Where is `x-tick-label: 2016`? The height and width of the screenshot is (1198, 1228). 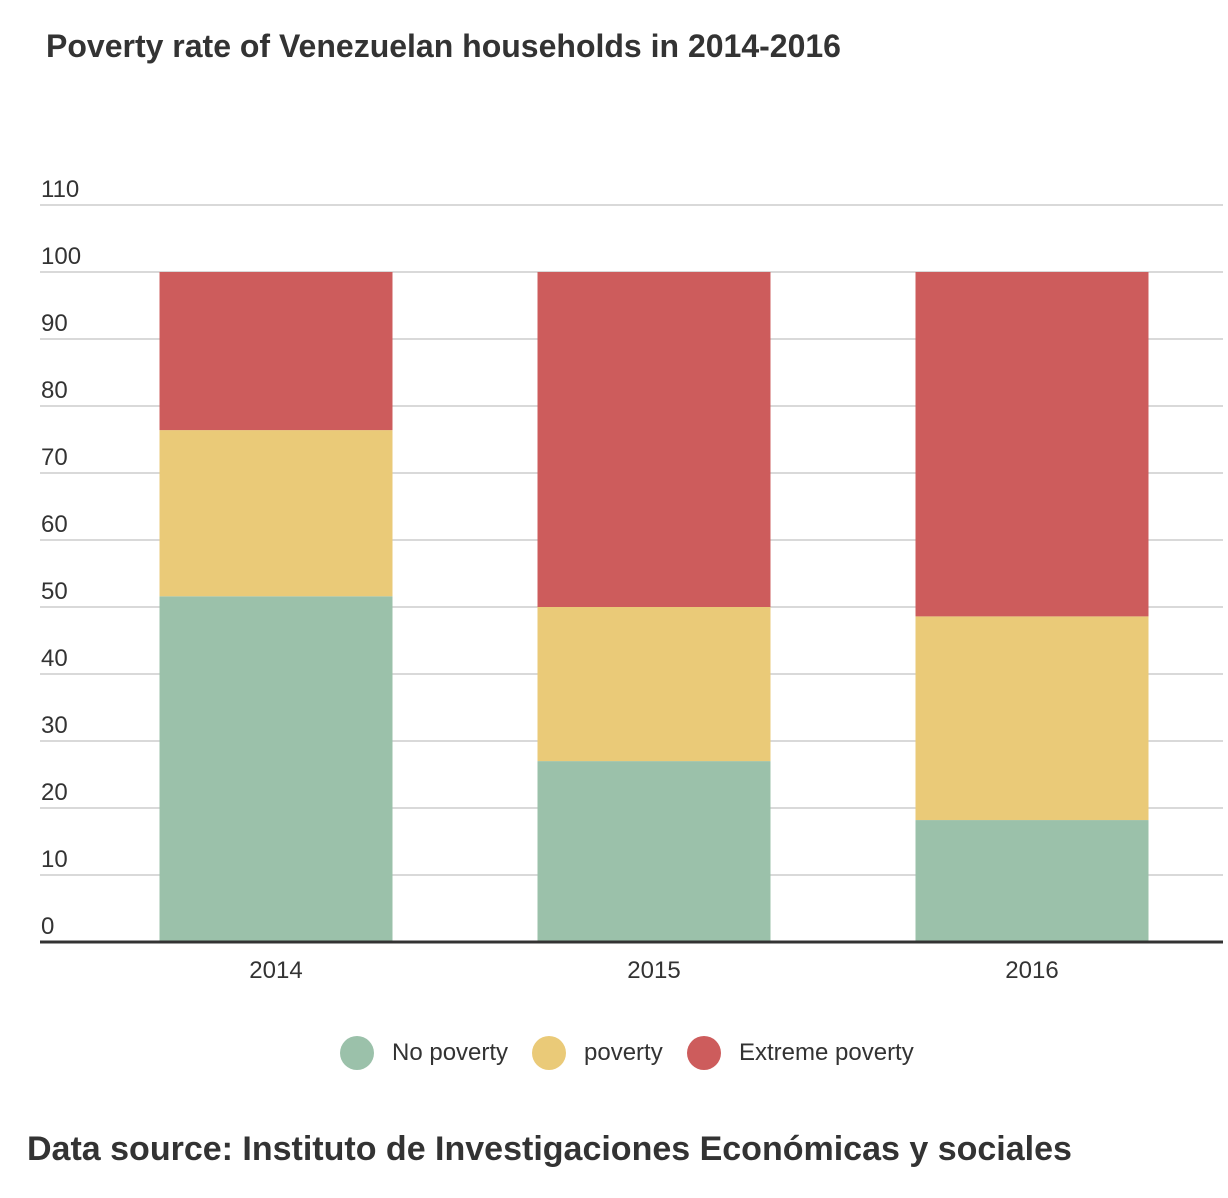
x-tick-label: 2016 is located at coordinates (1031, 970).